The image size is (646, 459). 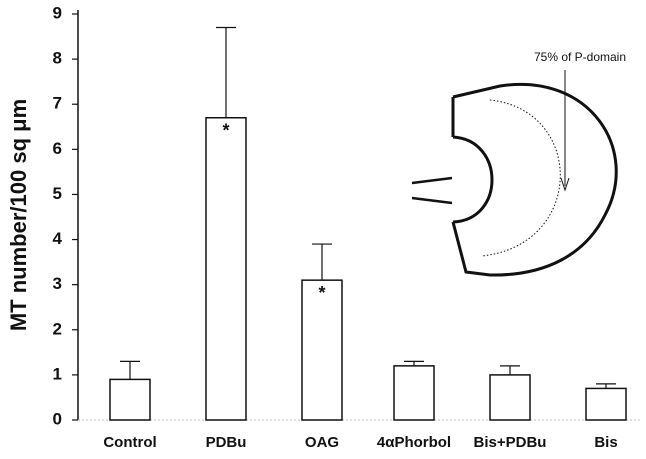 I want to click on y-tick-label: 4, so click(x=58, y=238).